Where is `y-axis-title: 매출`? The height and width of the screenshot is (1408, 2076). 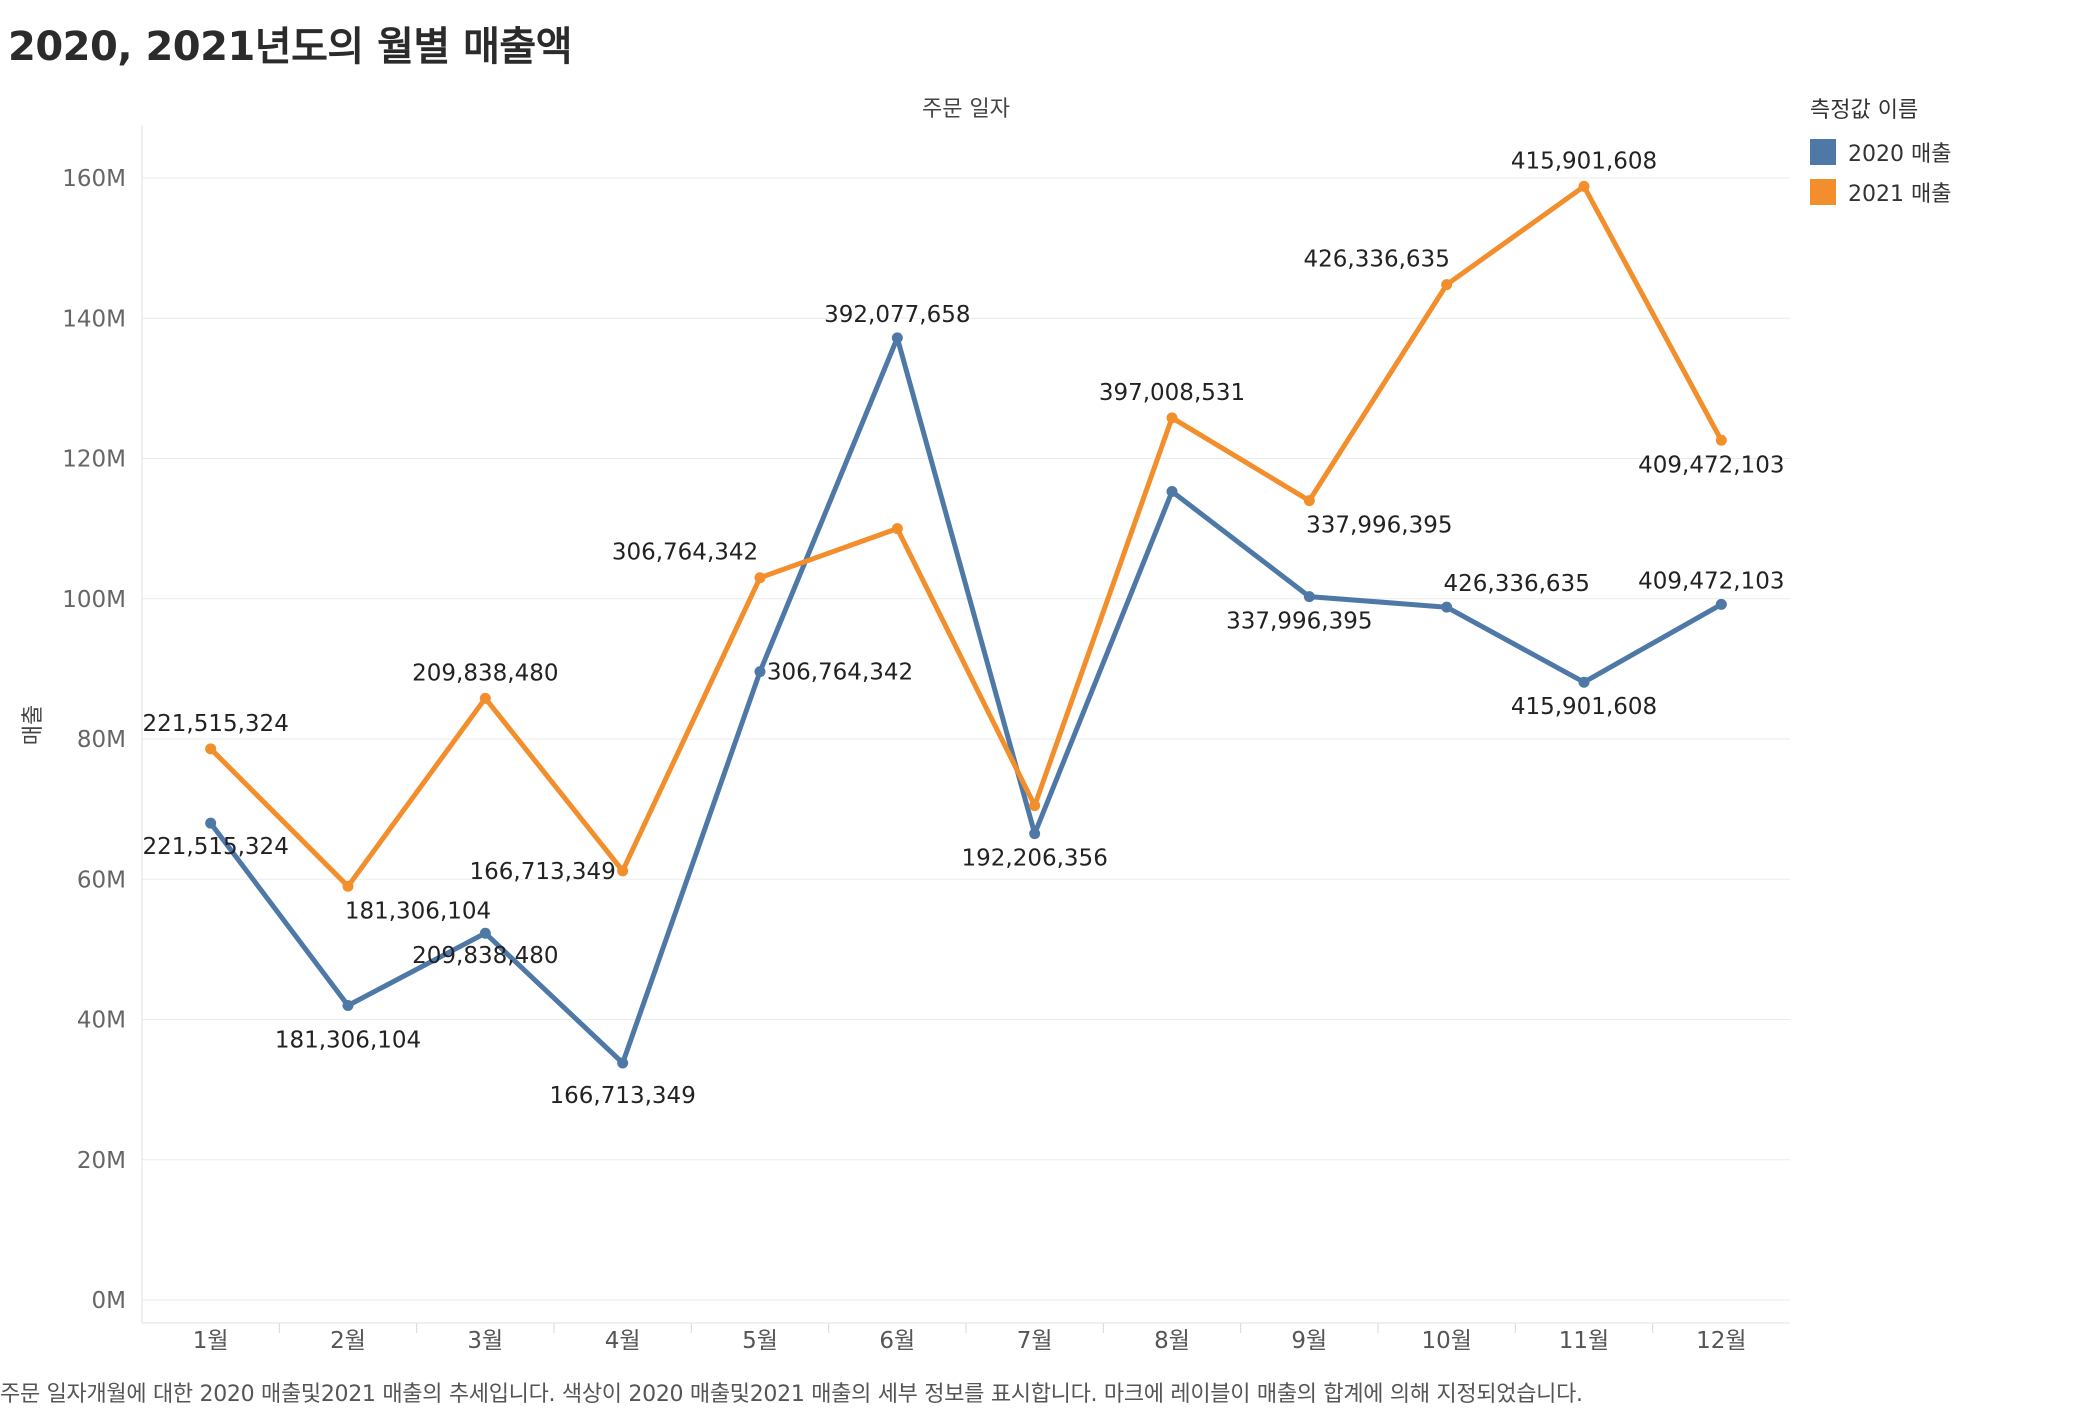
y-axis-title: 매출 is located at coordinates (33, 725).